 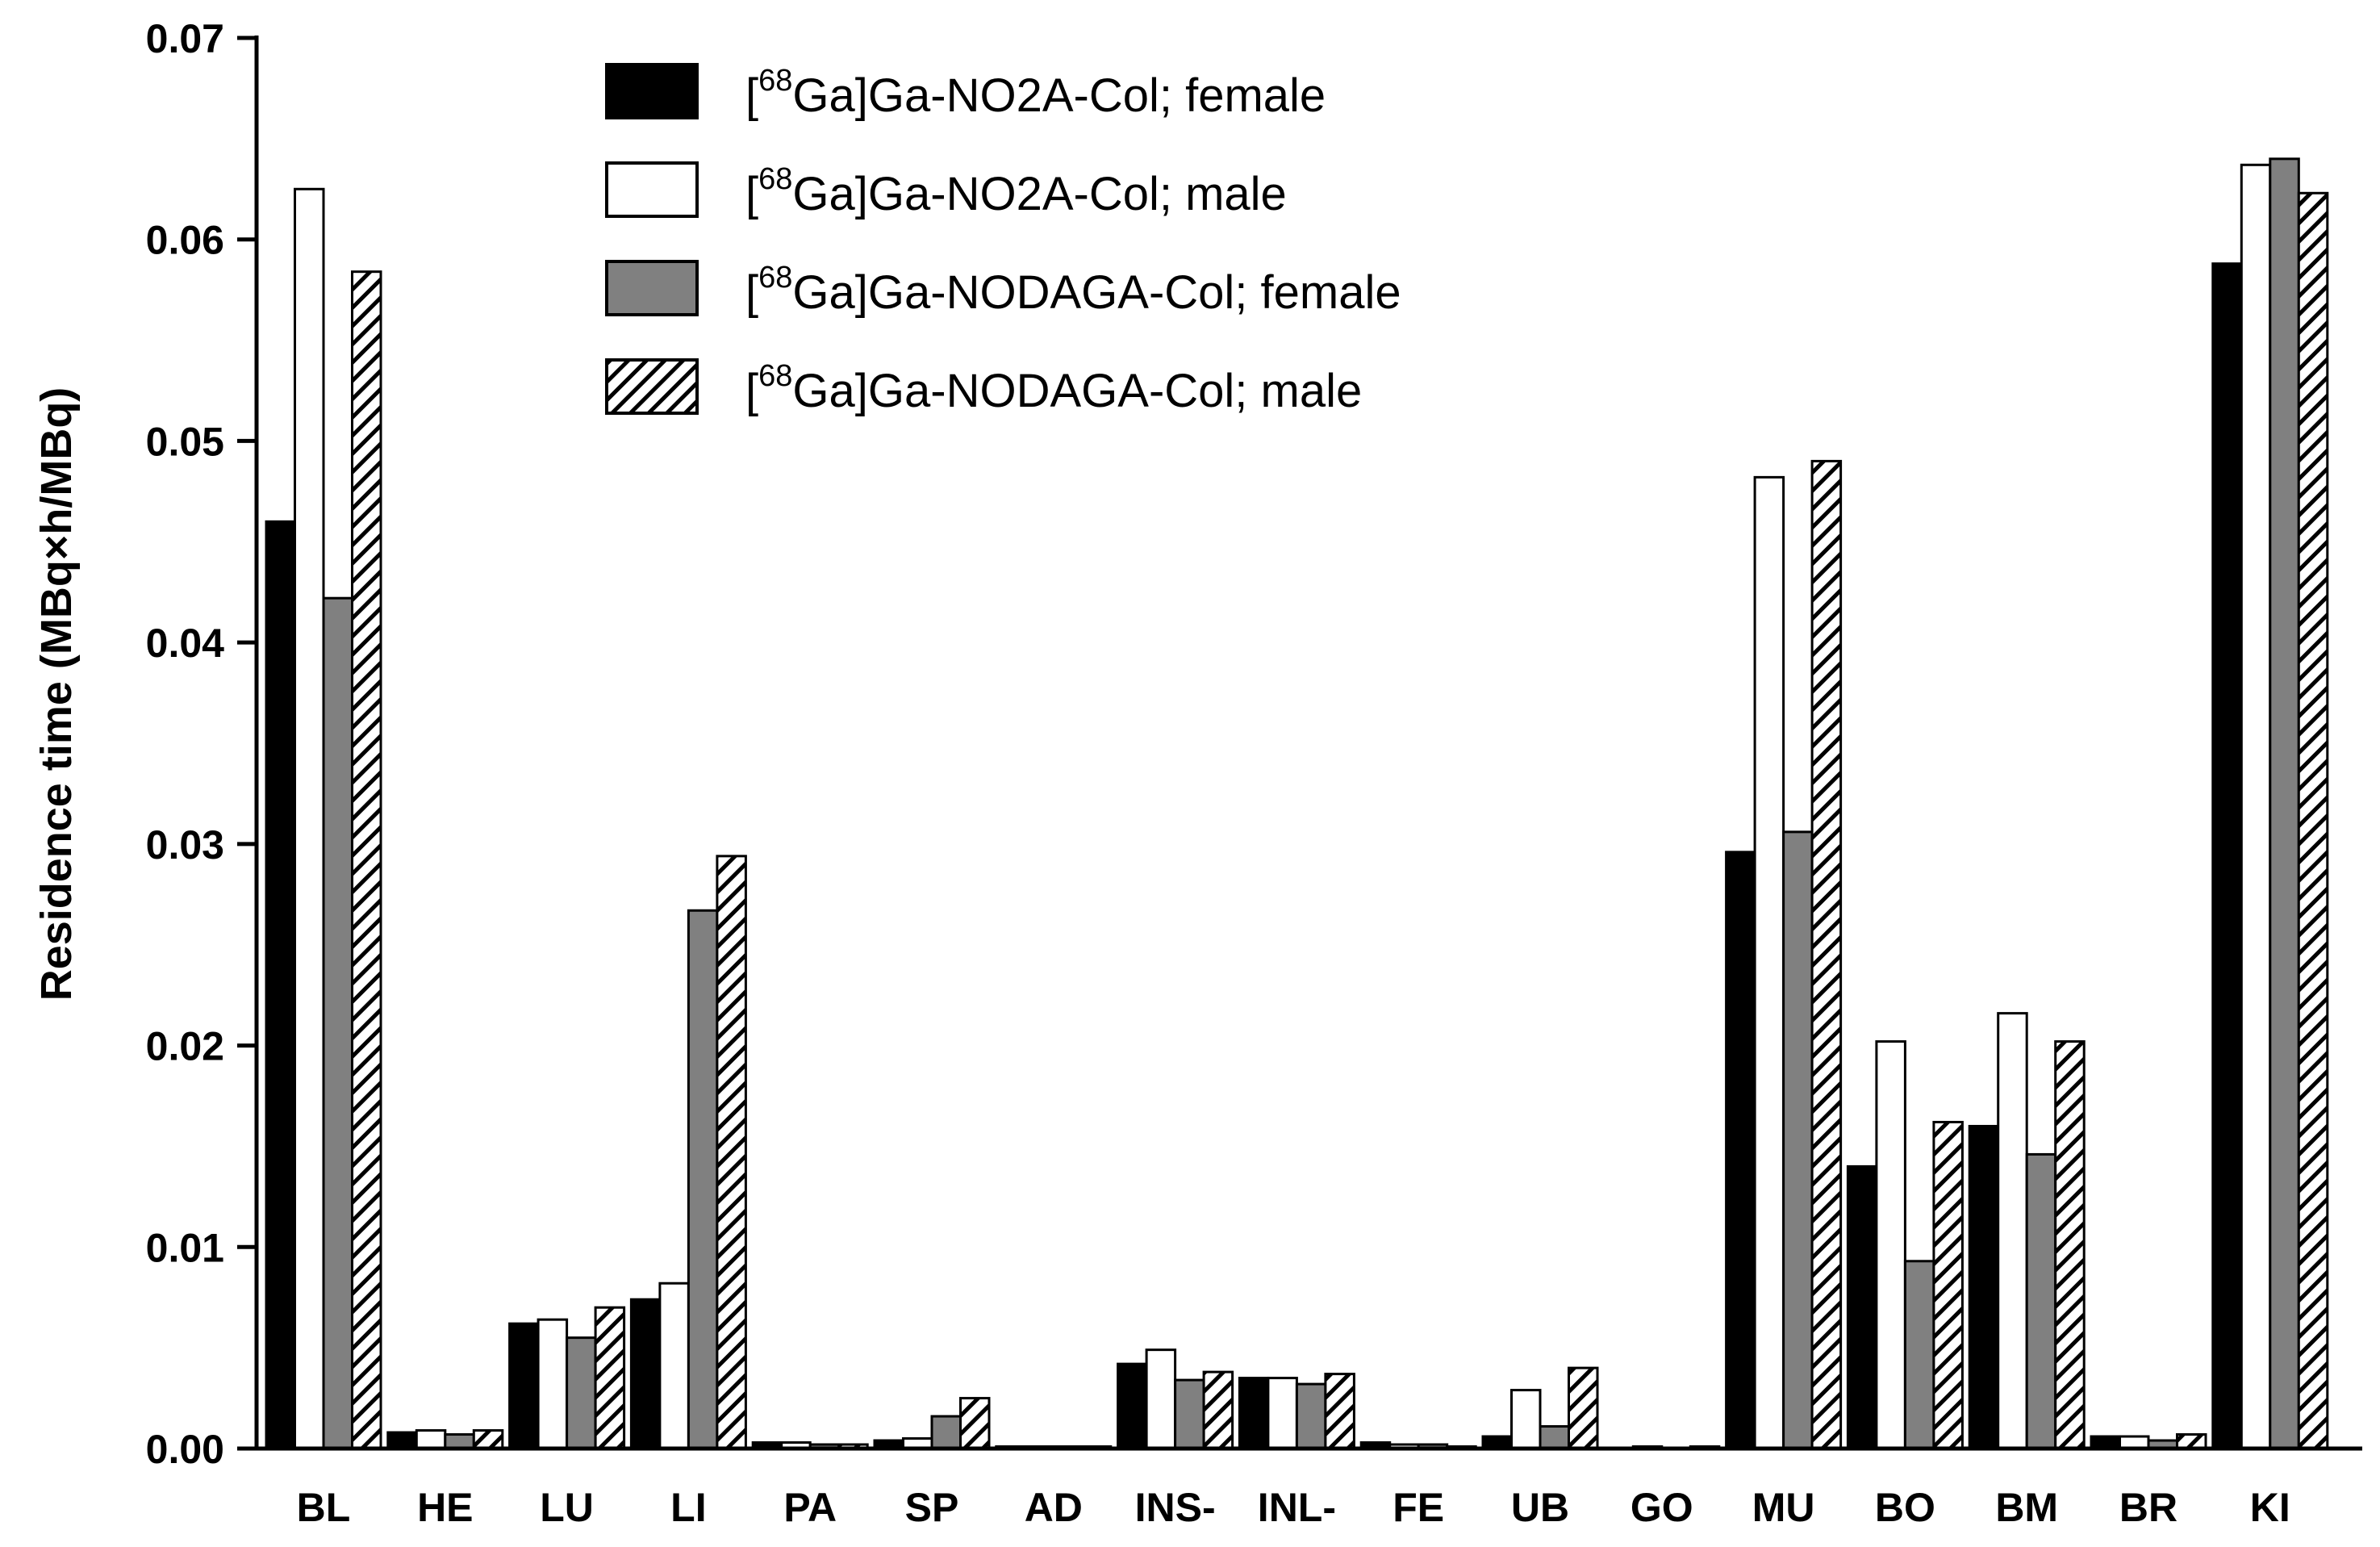 What do you see at coordinates (185, 1247) in the screenshot?
I see `y-tick-label: 0.01` at bounding box center [185, 1247].